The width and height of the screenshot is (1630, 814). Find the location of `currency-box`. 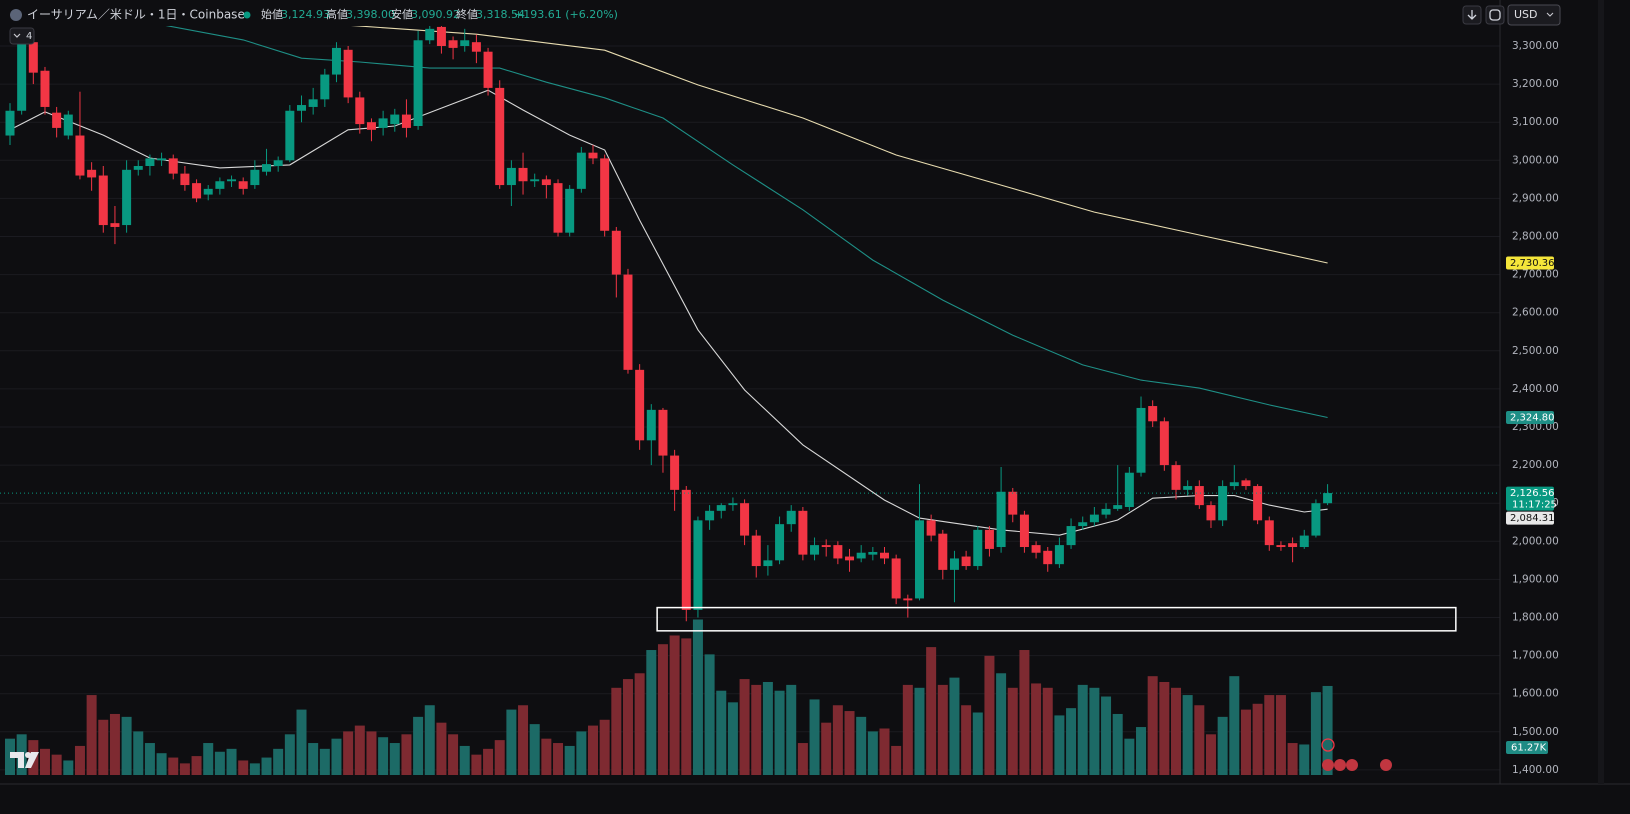

currency-box is located at coordinates (1534, 15).